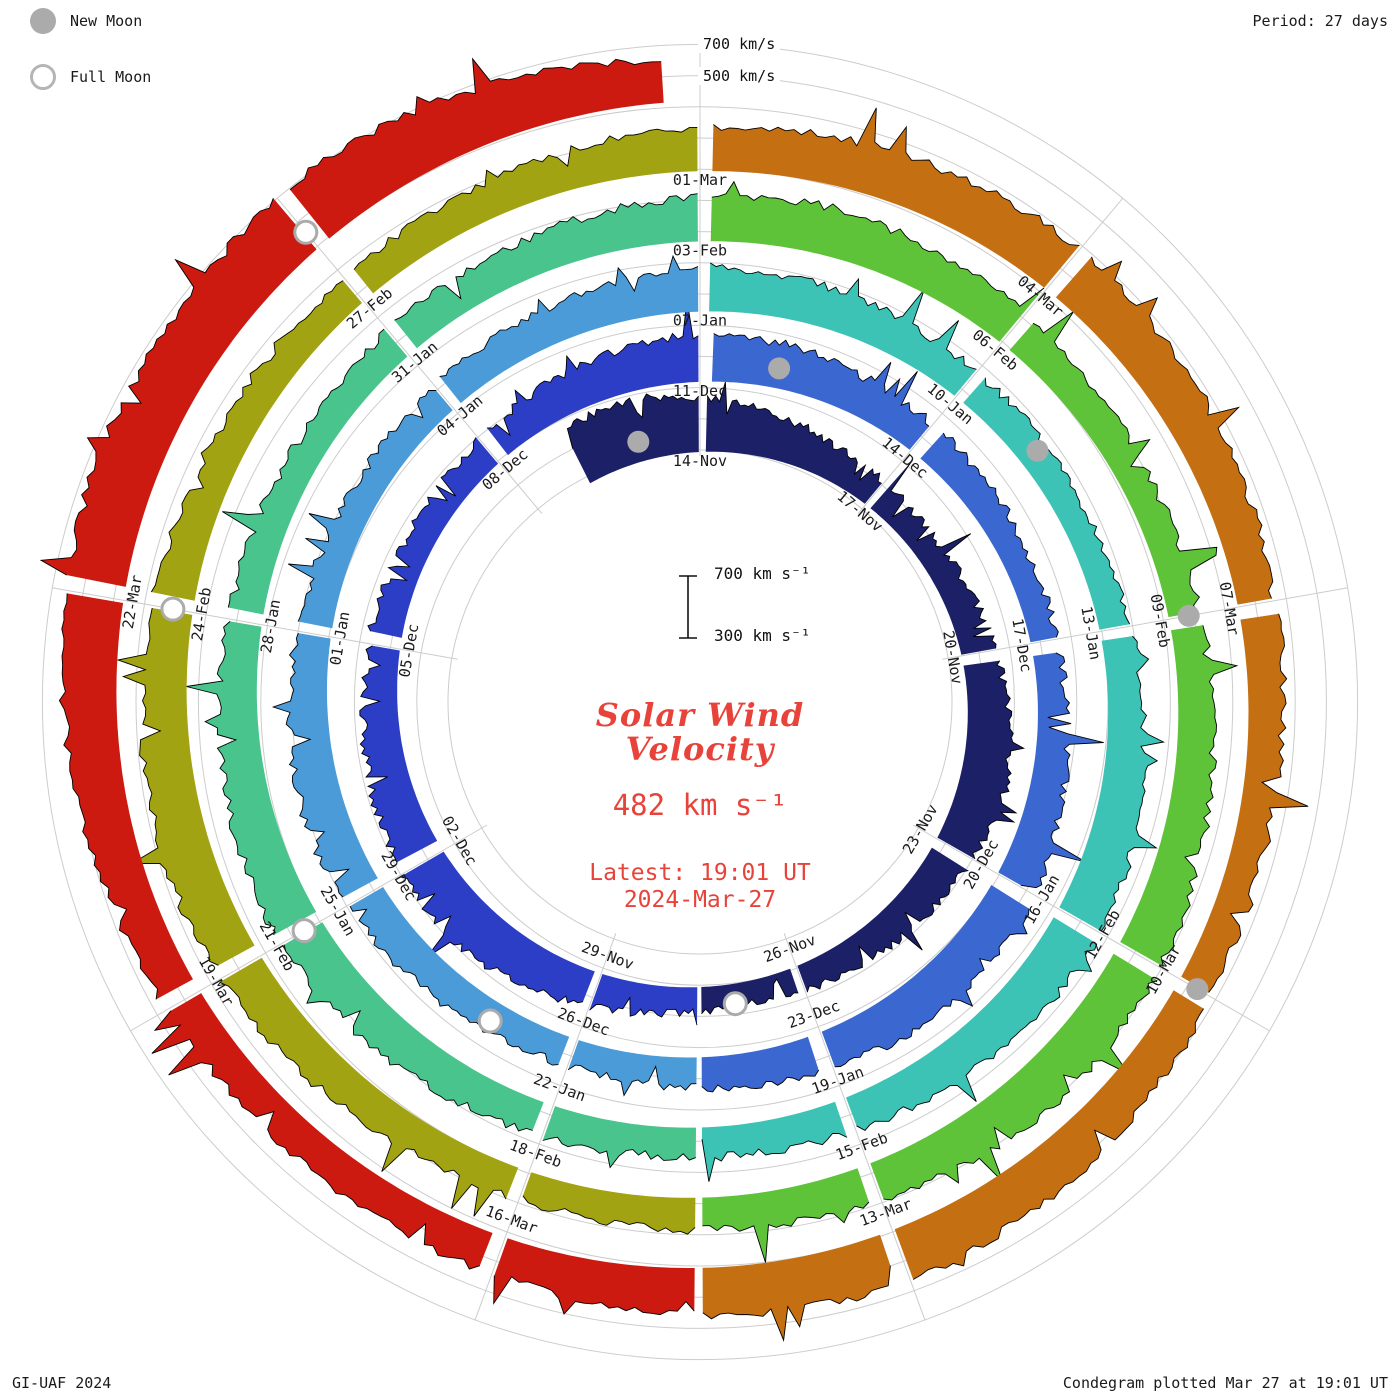 The image size is (1400, 1400). I want to click on chart-title-line1: Solar Wind, so click(700, 715).